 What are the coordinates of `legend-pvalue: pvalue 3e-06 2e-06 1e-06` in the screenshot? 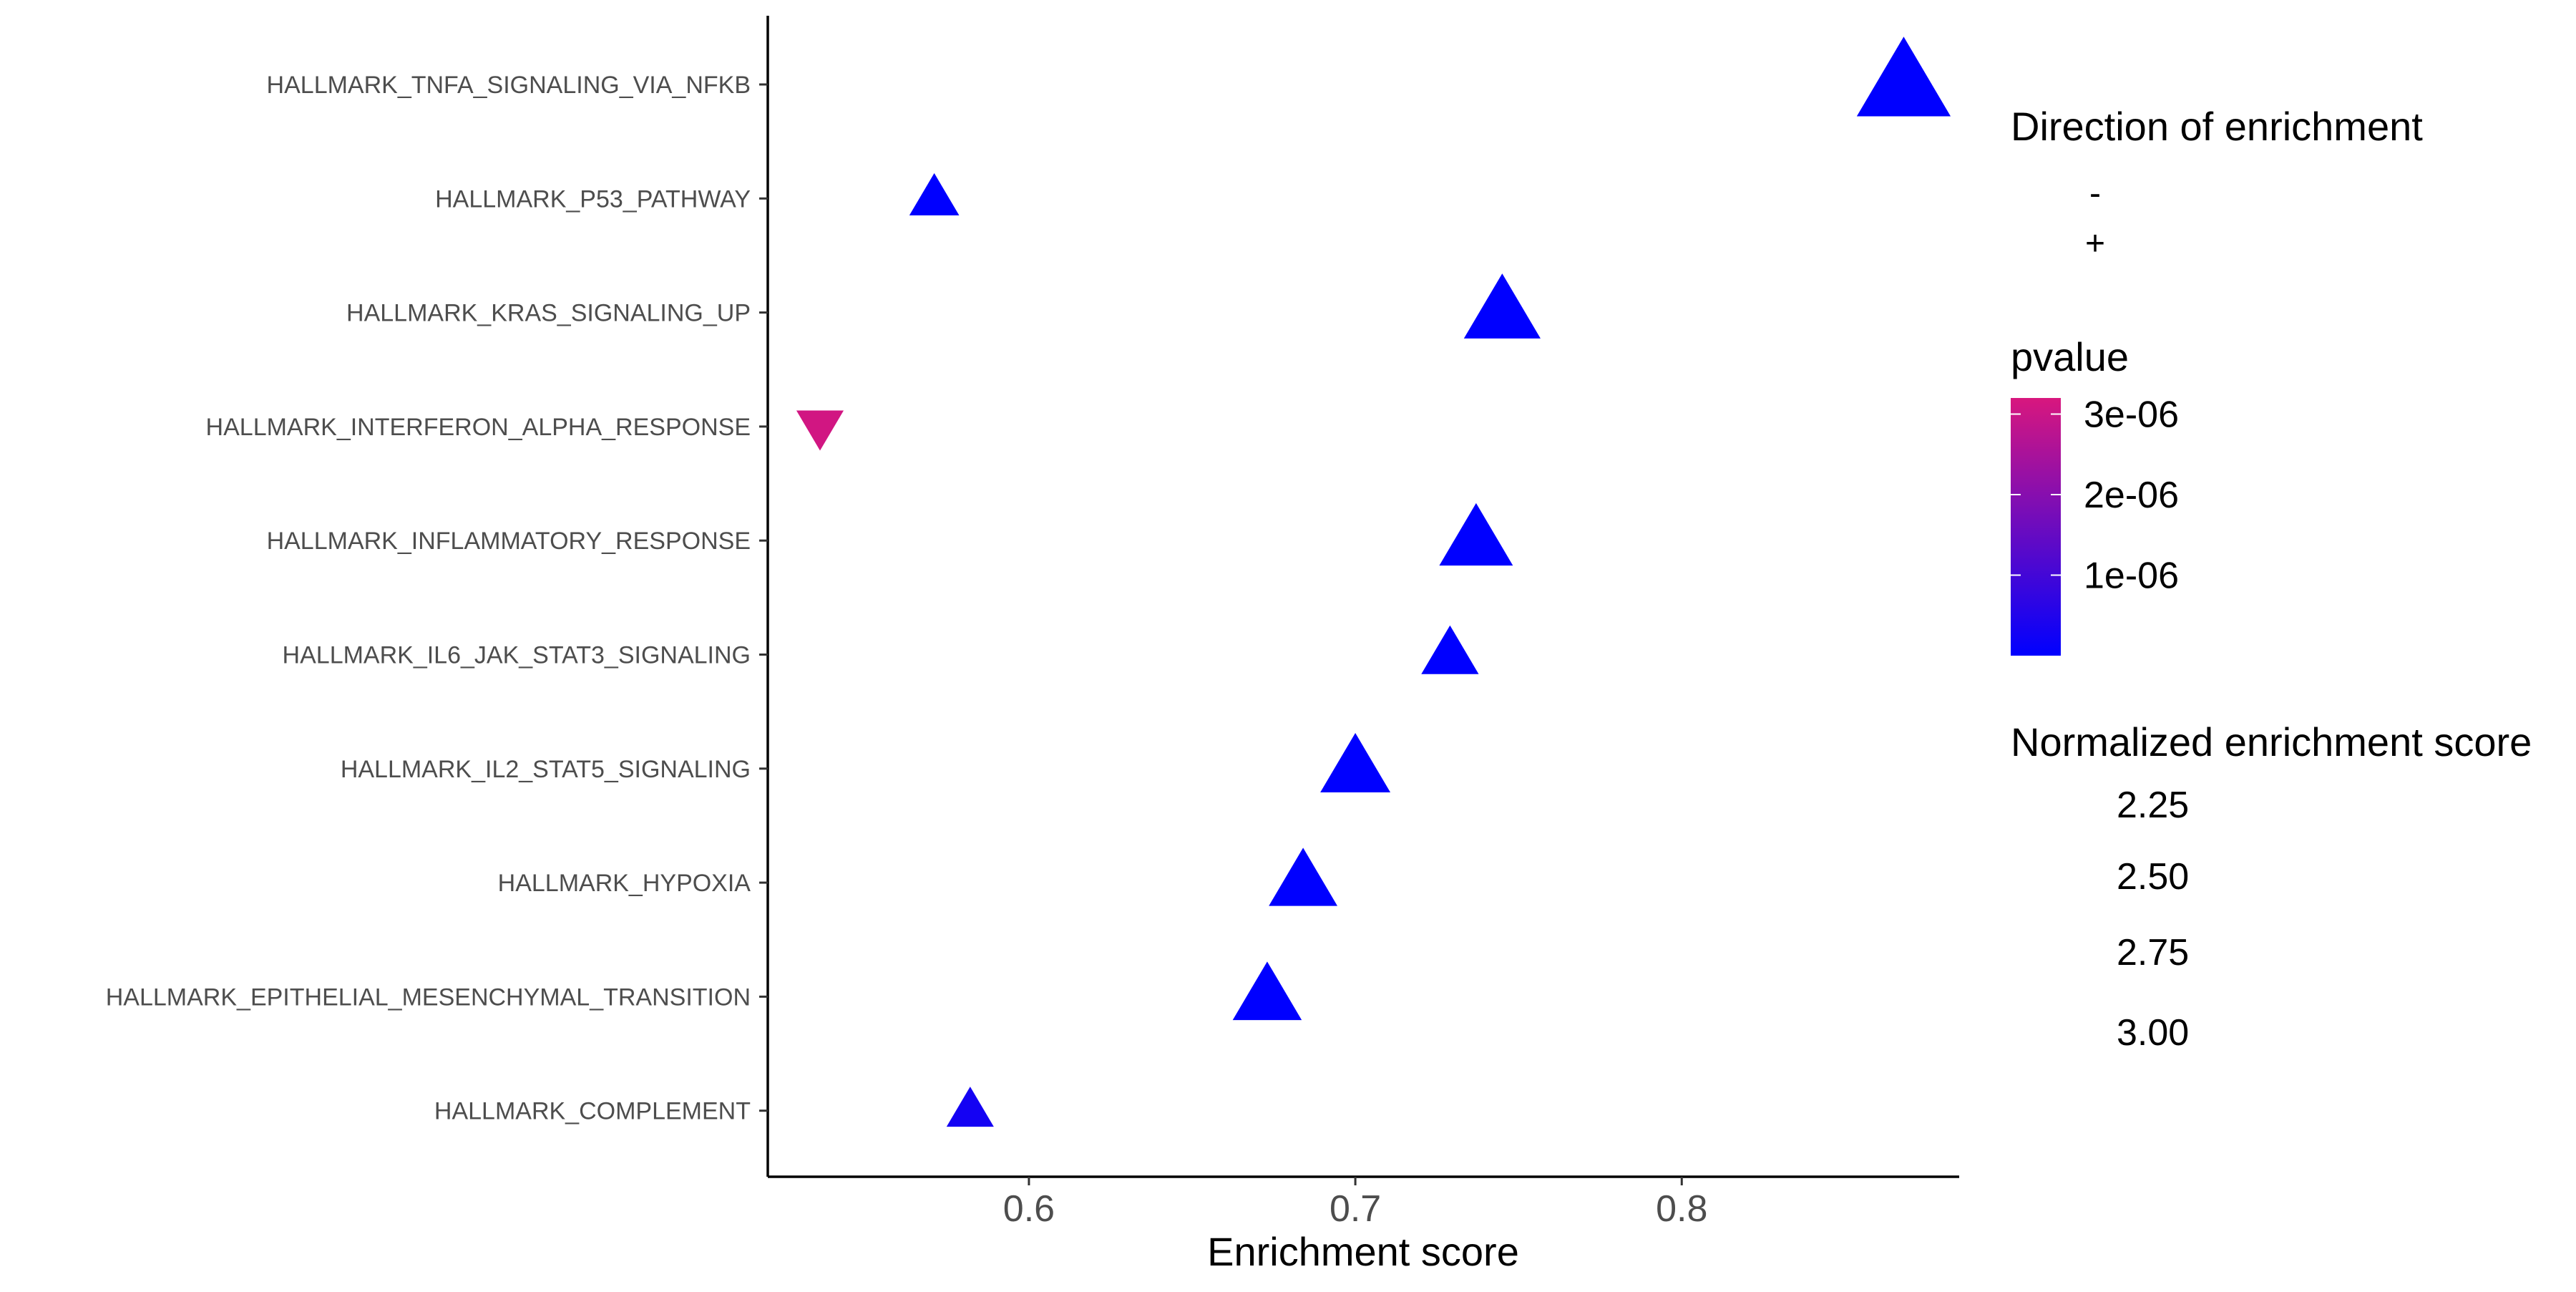 It's located at (2095, 495).